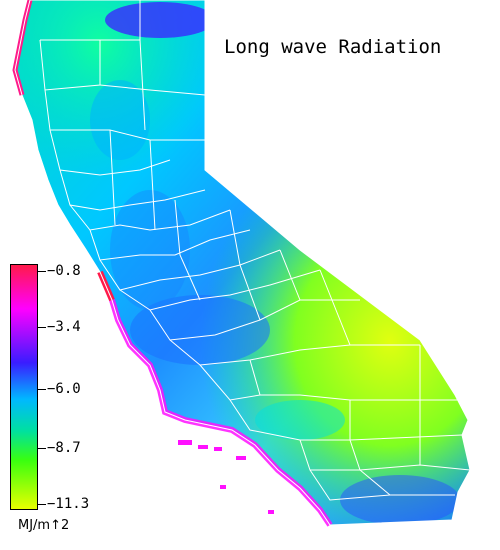 The image size is (500, 550). What do you see at coordinates (64, 327) in the screenshot?
I see `legend-tick-label: −3.4` at bounding box center [64, 327].